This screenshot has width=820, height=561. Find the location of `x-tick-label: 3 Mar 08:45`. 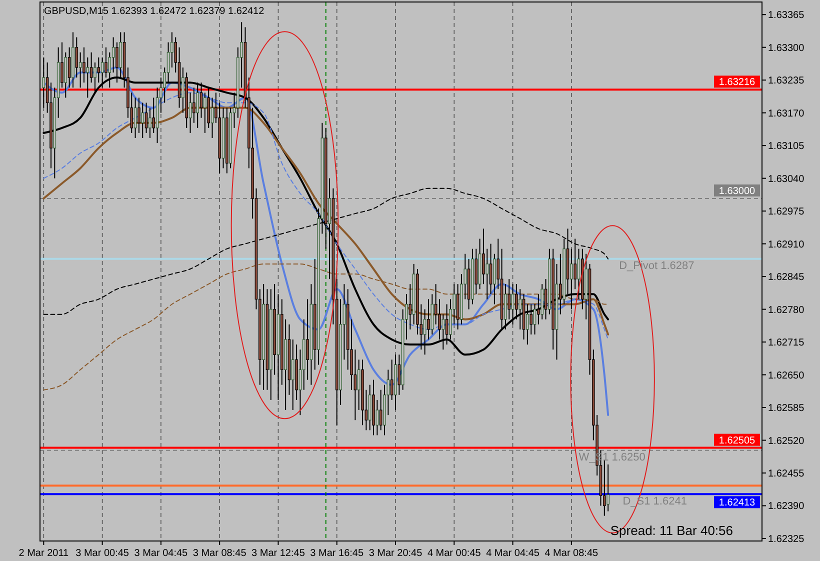

x-tick-label: 3 Mar 08:45 is located at coordinates (219, 553).